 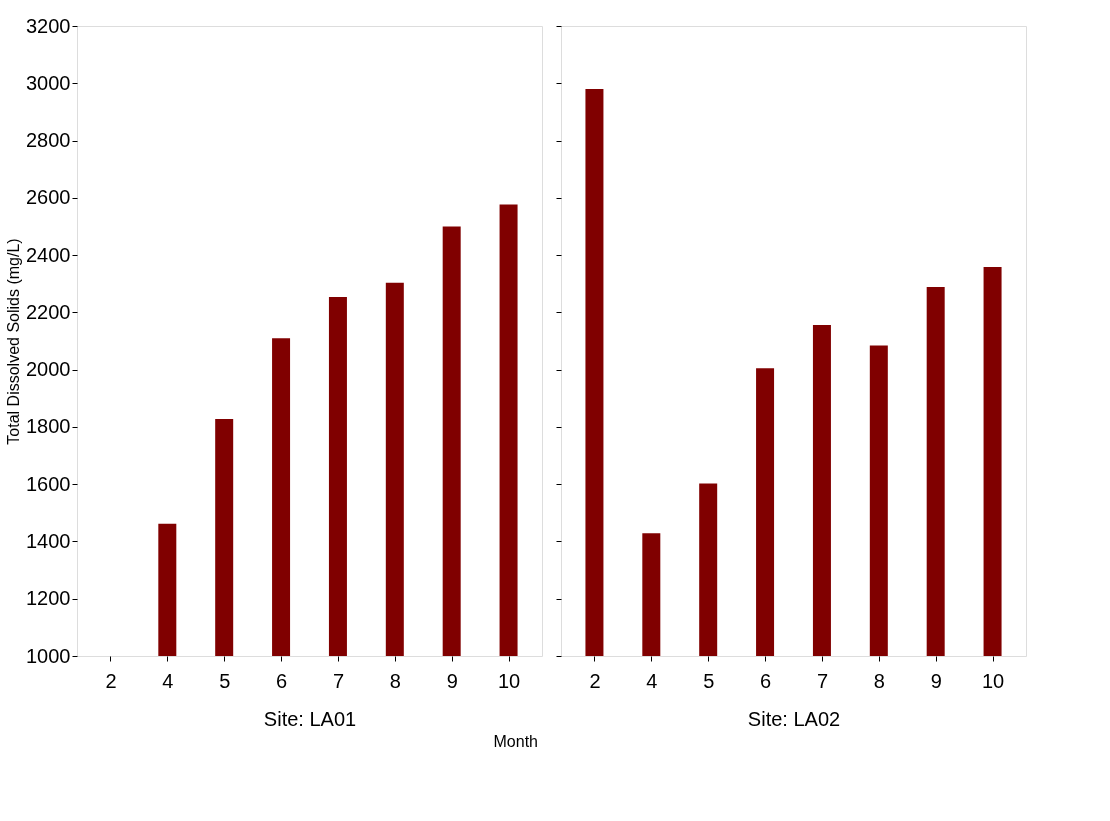 What do you see at coordinates (48, 655) in the screenshot?
I see `y-tick-label: 1000` at bounding box center [48, 655].